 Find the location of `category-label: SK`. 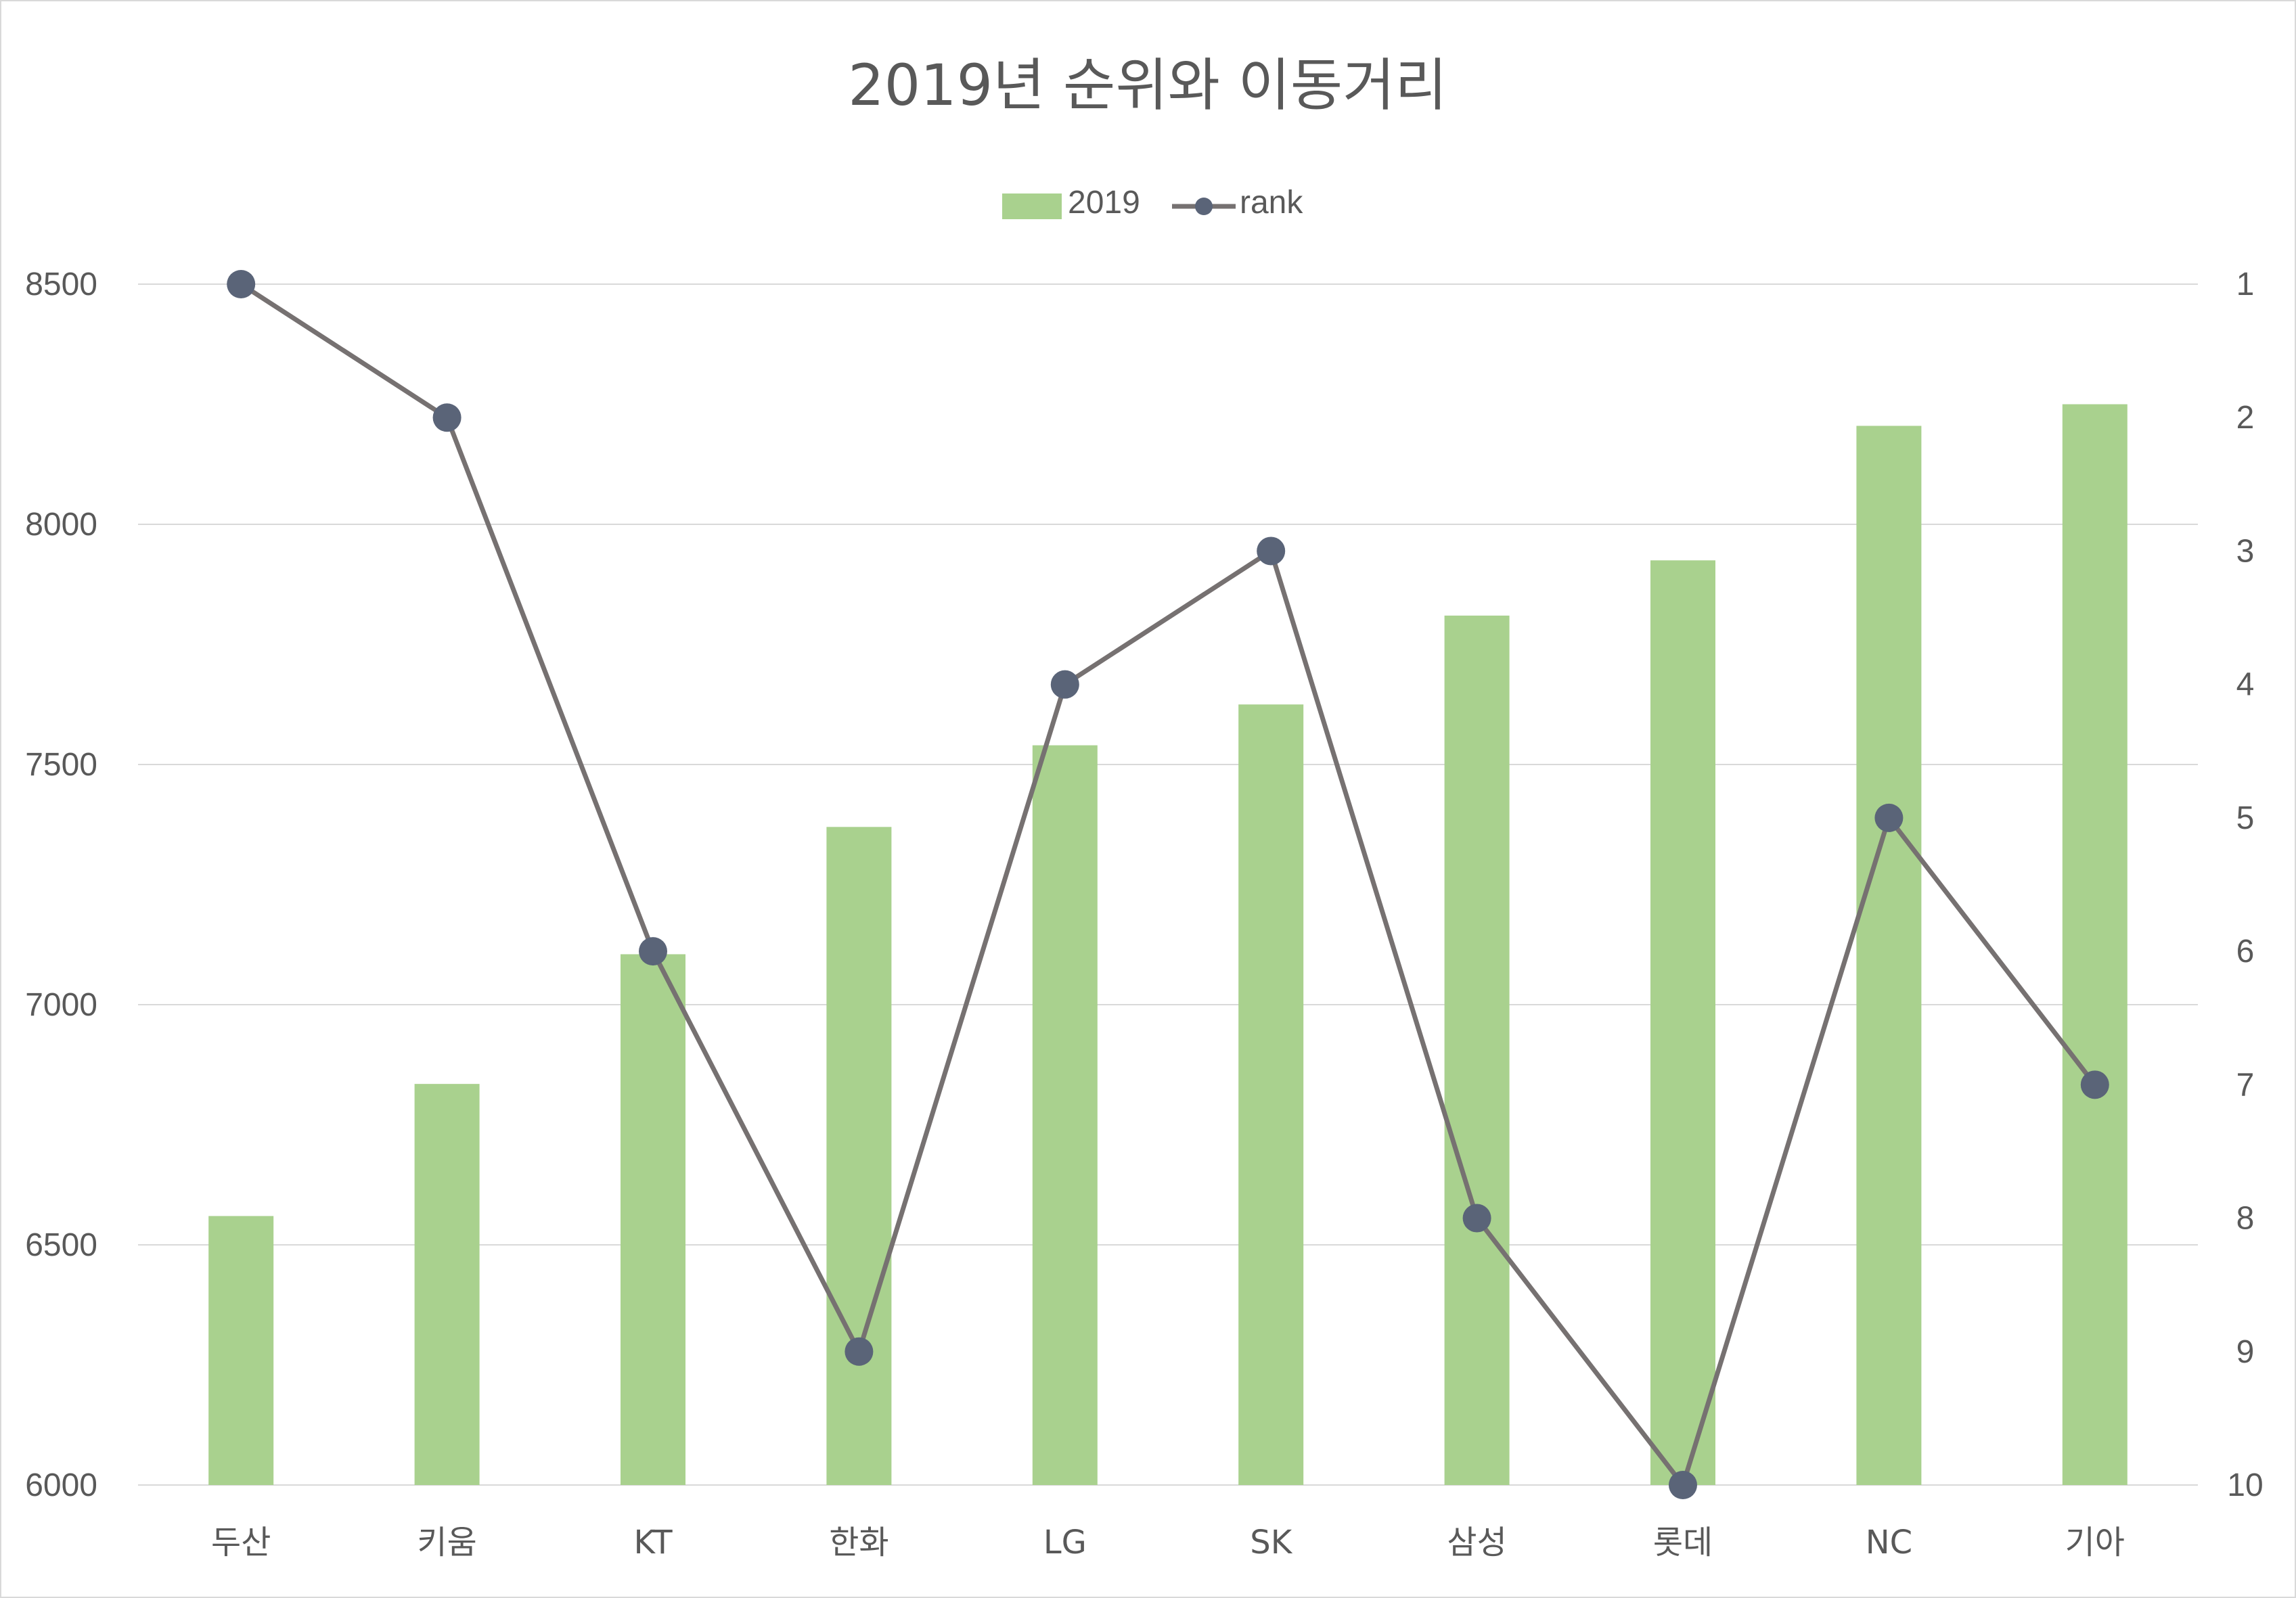

category-label: SK is located at coordinates (1271, 1542).